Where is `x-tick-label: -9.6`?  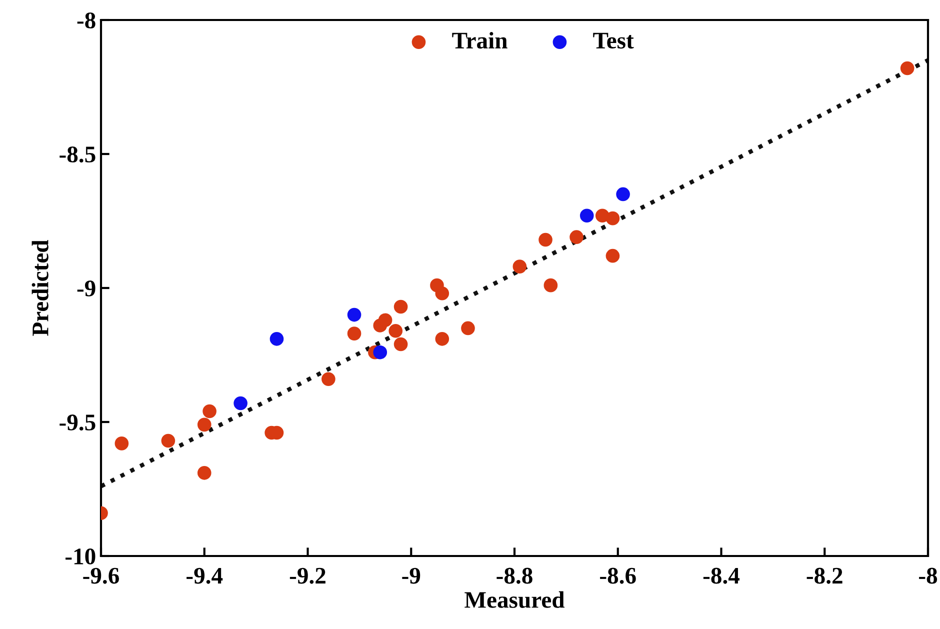
x-tick-label: -9.6 is located at coordinates (101, 576).